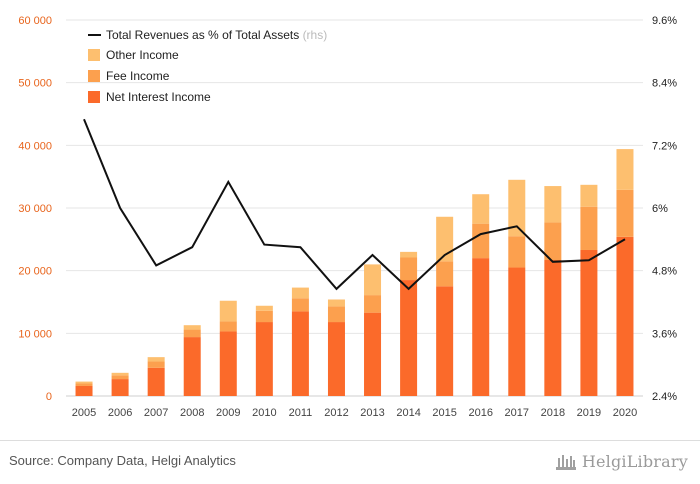 The image size is (700, 484). What do you see at coordinates (372, 413) in the screenshot?
I see `x-tick-label: 2013` at bounding box center [372, 413].